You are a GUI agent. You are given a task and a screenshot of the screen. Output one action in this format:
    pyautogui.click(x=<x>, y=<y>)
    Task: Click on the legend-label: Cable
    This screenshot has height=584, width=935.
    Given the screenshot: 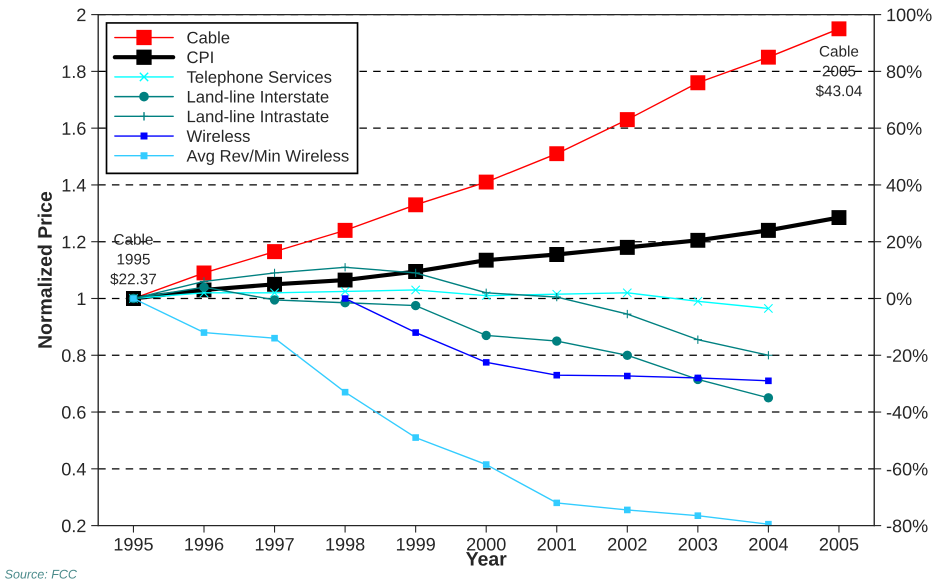 What is the action you would take?
    pyautogui.click(x=208, y=37)
    